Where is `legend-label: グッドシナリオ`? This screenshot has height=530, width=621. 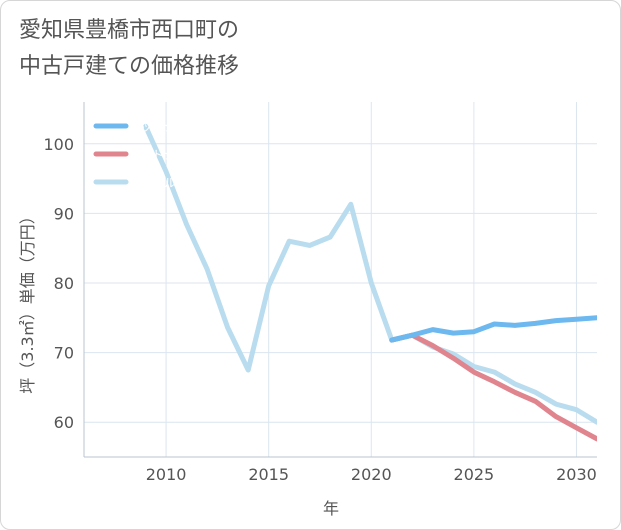
legend-label: グッドシナリオ is located at coordinates (170, 127).